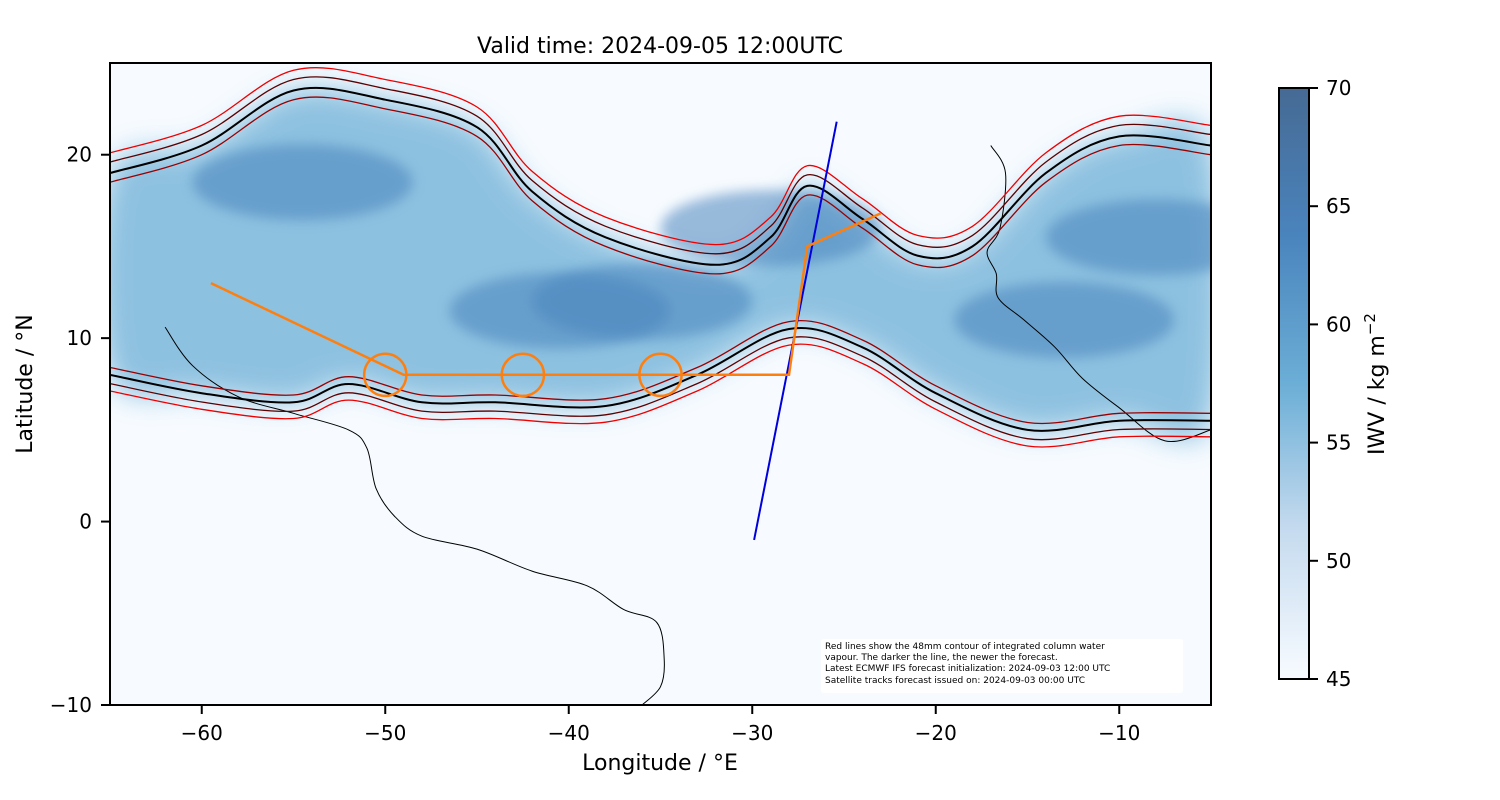  Describe the element at coordinates (85, 522) in the screenshot. I see `y-tick-label: 0` at that location.